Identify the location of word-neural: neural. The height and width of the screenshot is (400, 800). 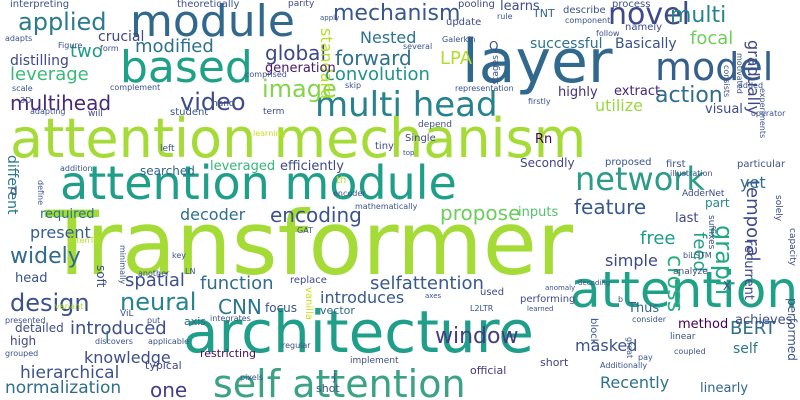
(158, 302).